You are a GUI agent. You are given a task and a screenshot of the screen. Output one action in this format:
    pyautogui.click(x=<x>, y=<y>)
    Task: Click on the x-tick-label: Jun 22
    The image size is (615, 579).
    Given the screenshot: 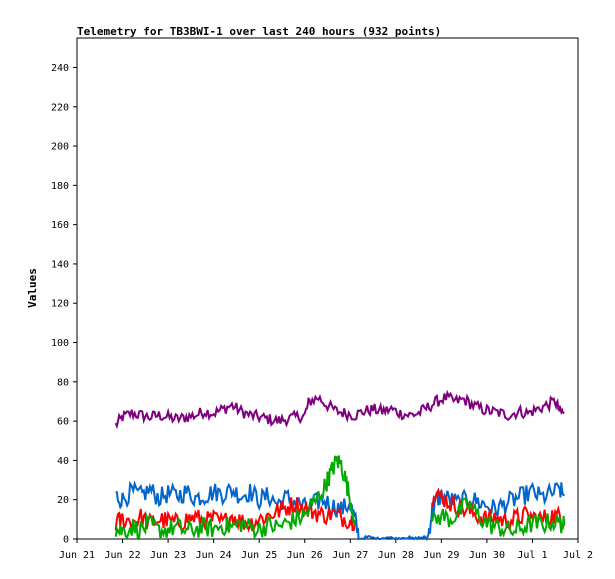 What is the action you would take?
    pyautogui.click(x=122, y=555)
    